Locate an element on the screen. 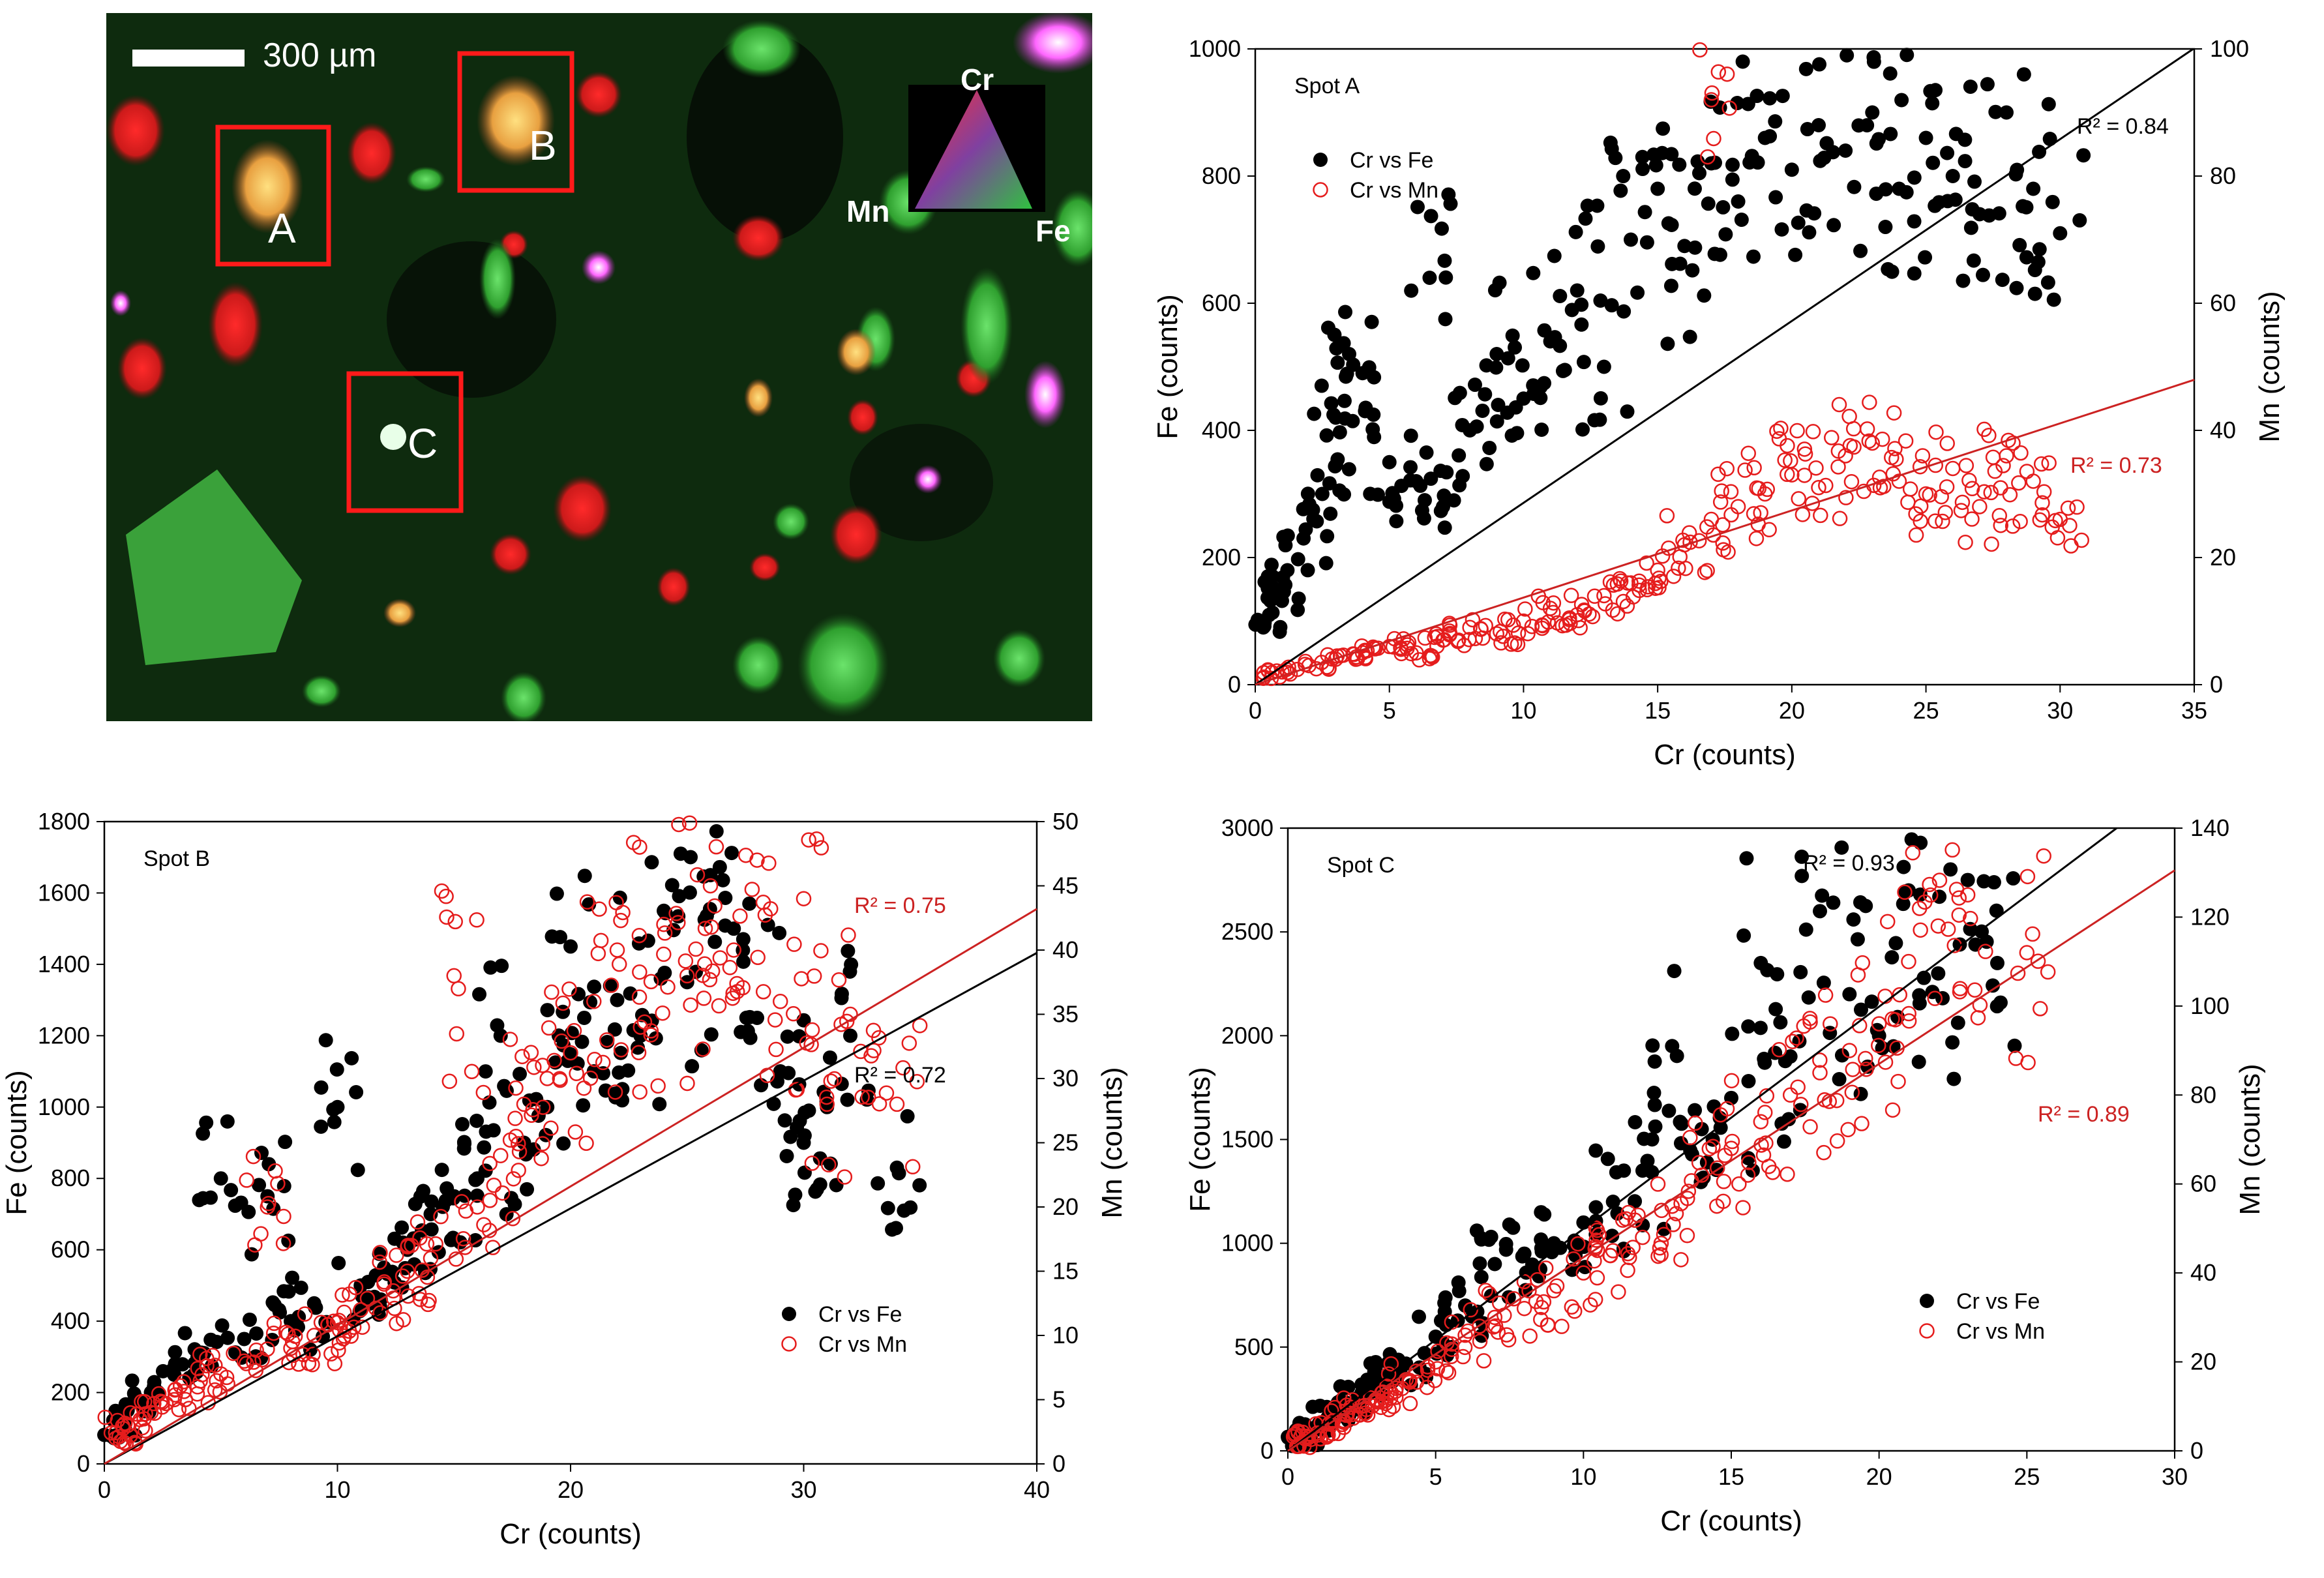 The width and height of the screenshot is (2324, 1578). x-tick-label: 25 is located at coordinates (1926, 710).